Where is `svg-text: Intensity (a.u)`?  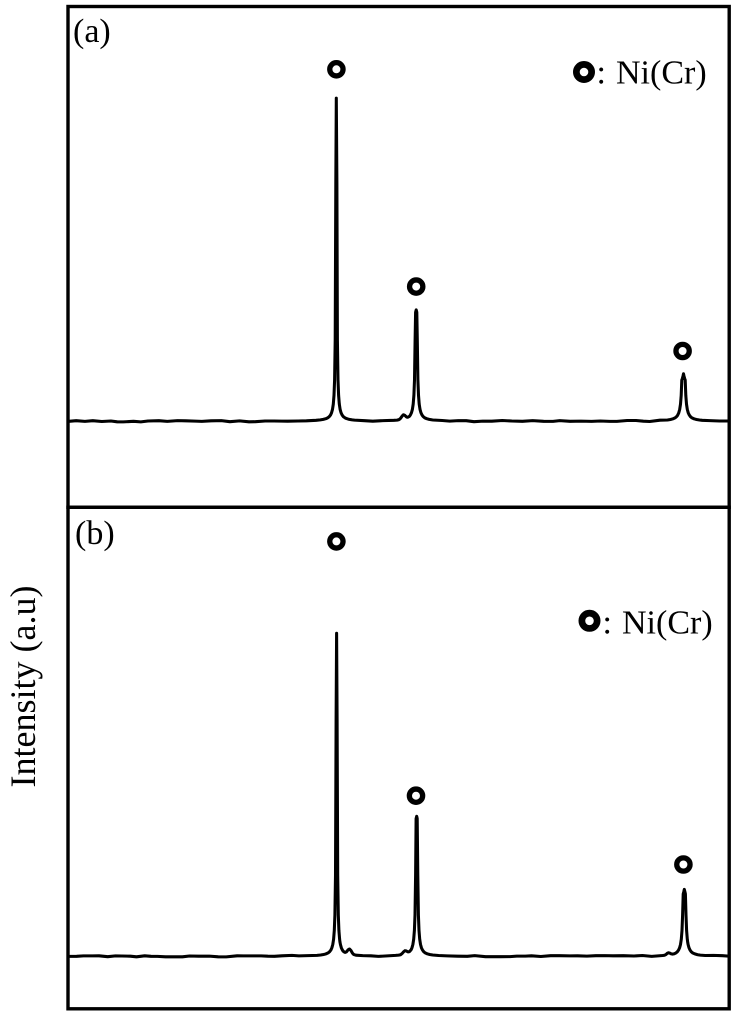
svg-text: Intensity (a.u) is located at coordinates (23, 687).